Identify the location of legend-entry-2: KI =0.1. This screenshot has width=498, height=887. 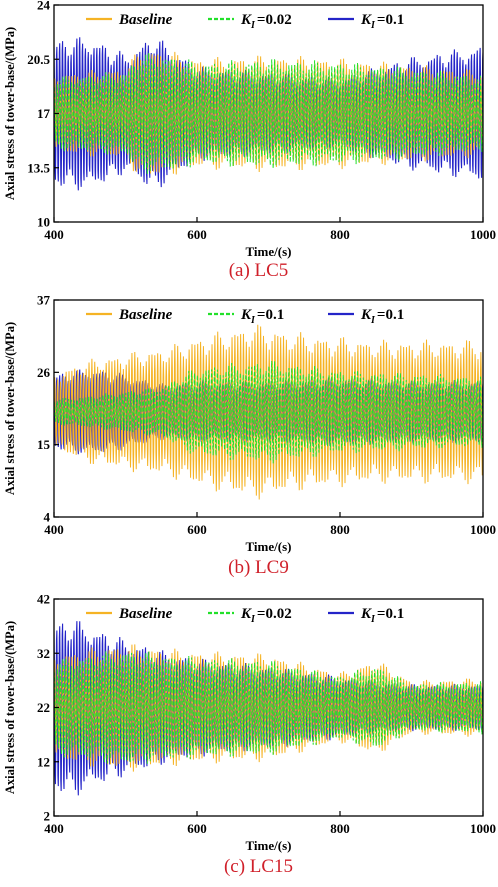
(246, 316).